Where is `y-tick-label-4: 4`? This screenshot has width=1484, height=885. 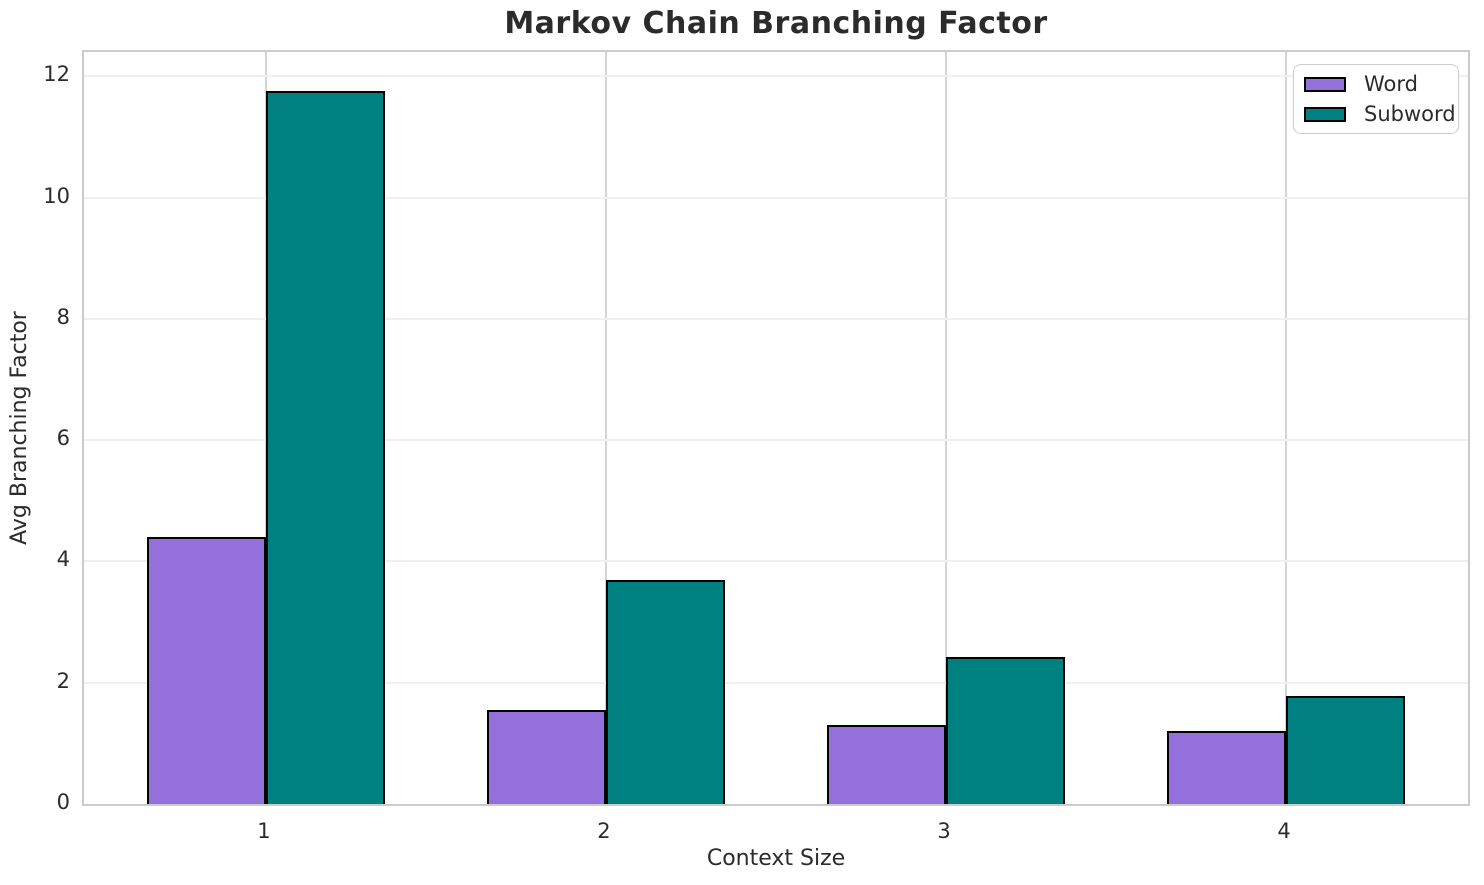
y-tick-label-4: 4 is located at coordinates (63, 559).